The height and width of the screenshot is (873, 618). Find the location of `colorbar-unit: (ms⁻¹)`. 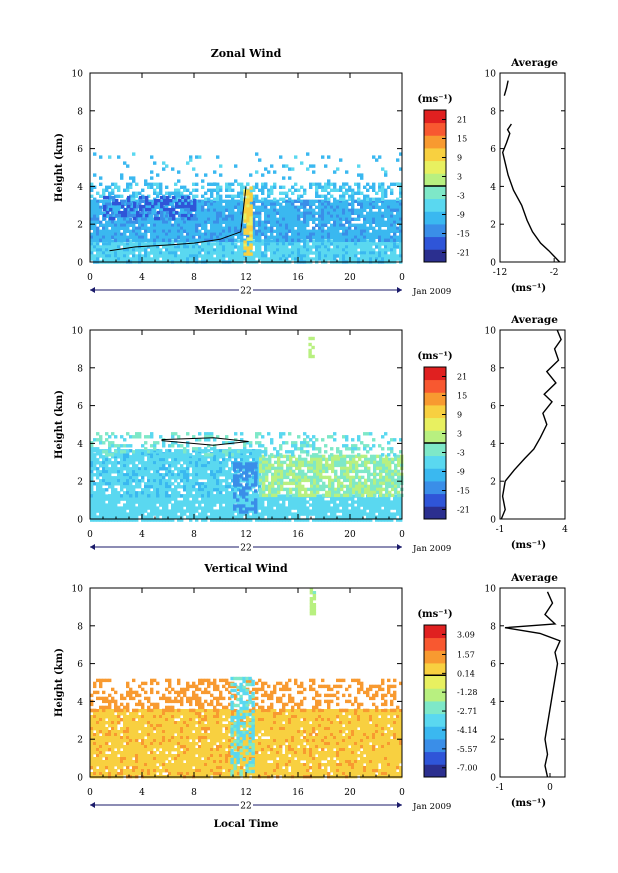

colorbar-unit: (ms⁻¹) is located at coordinates (434, 99).